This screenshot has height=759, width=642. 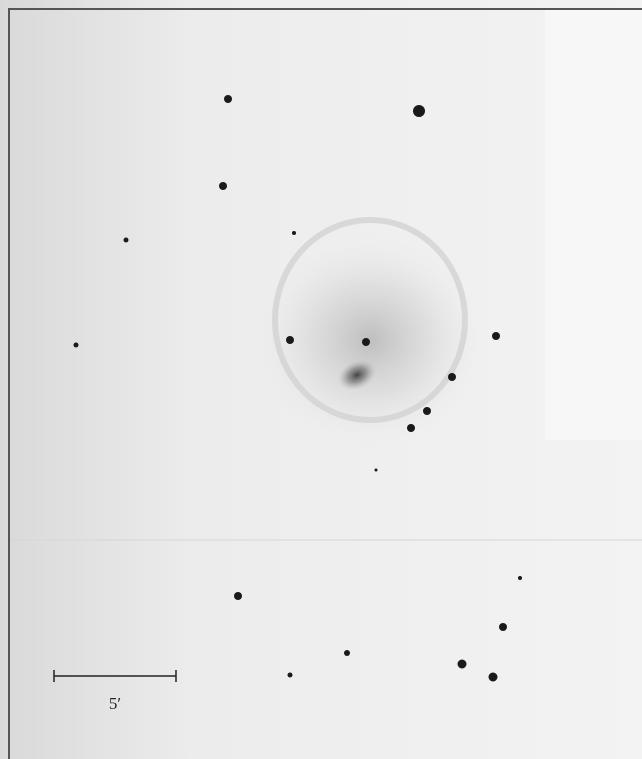 I want to click on galaxy-ring, so click(x=370, y=320).